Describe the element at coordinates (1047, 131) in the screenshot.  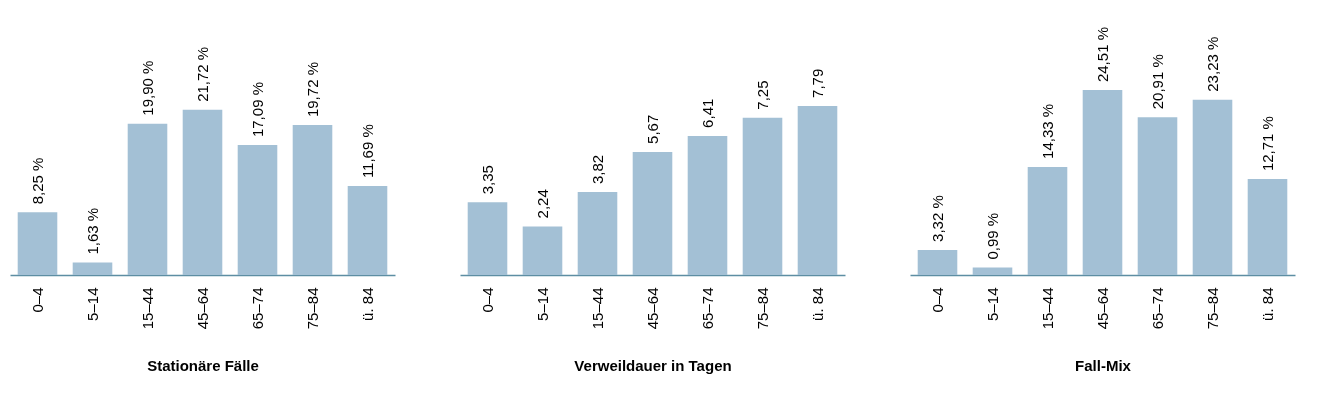
I see `data-label: 14,33 %` at that location.